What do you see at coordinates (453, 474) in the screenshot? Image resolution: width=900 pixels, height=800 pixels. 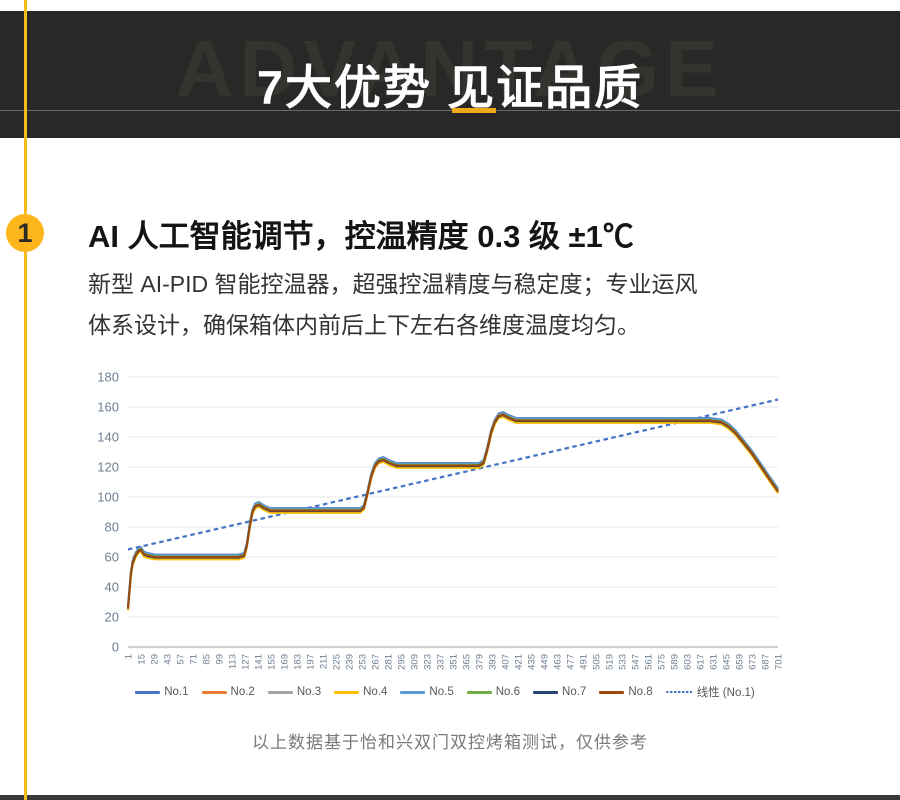 I see `trend-line-linear-no1` at bounding box center [453, 474].